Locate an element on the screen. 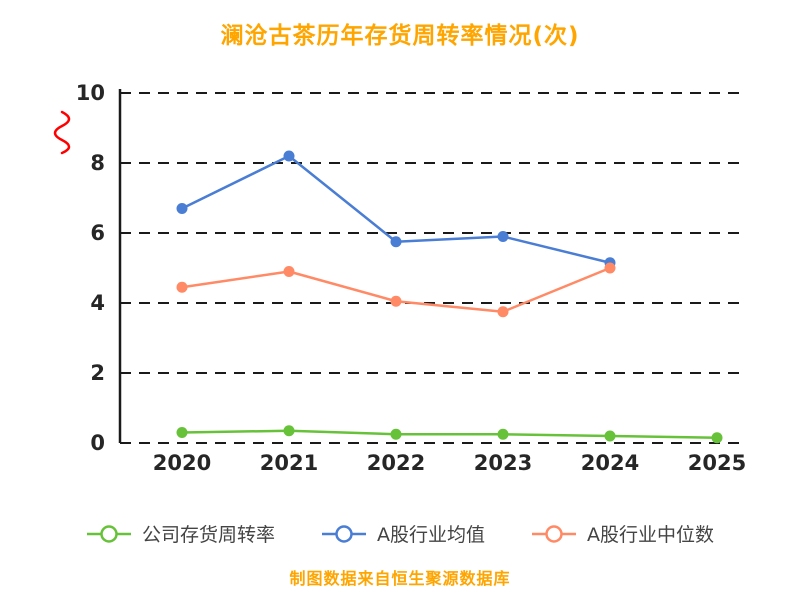 Image resolution: width=800 pixels, height=600 pixels. series-line is located at coordinates (449, 434).